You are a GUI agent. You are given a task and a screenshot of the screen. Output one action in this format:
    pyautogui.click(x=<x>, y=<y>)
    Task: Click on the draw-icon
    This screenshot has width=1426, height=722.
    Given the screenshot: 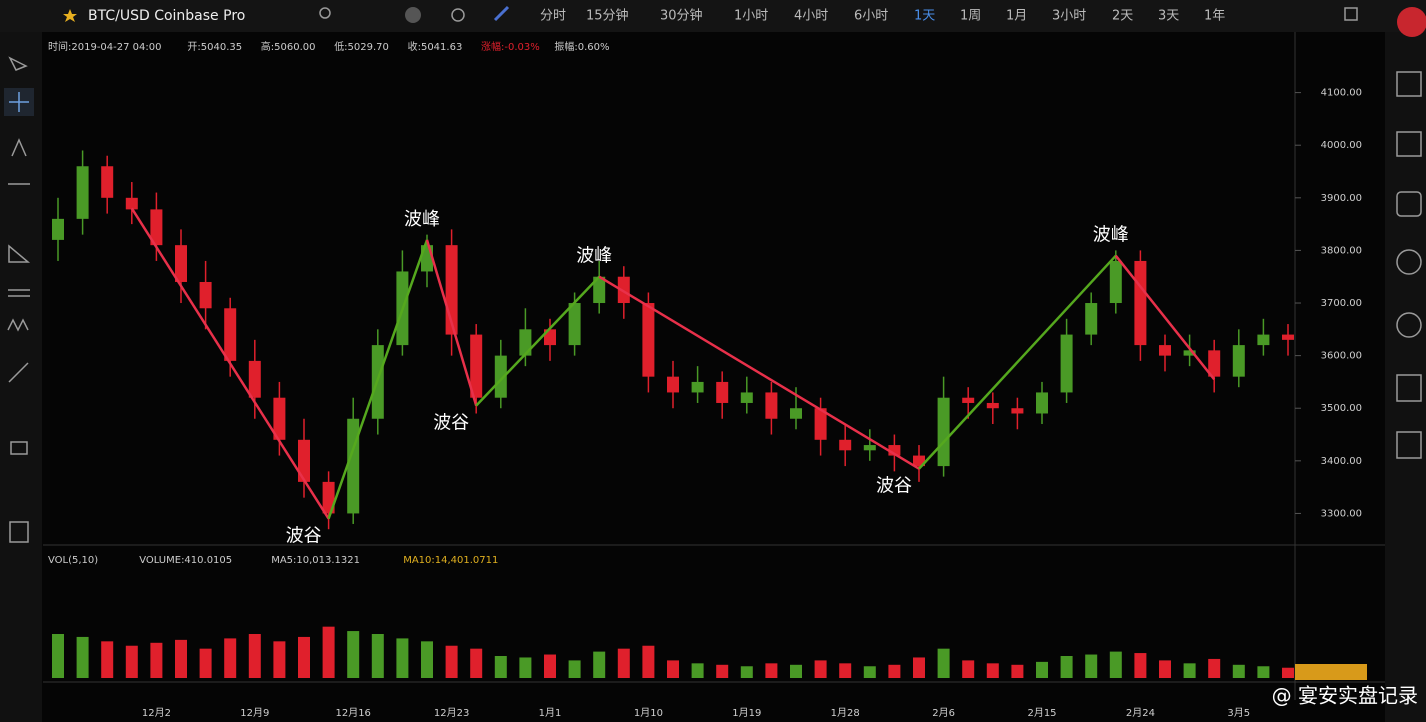 What is the action you would take?
    pyautogui.click(x=501, y=13)
    